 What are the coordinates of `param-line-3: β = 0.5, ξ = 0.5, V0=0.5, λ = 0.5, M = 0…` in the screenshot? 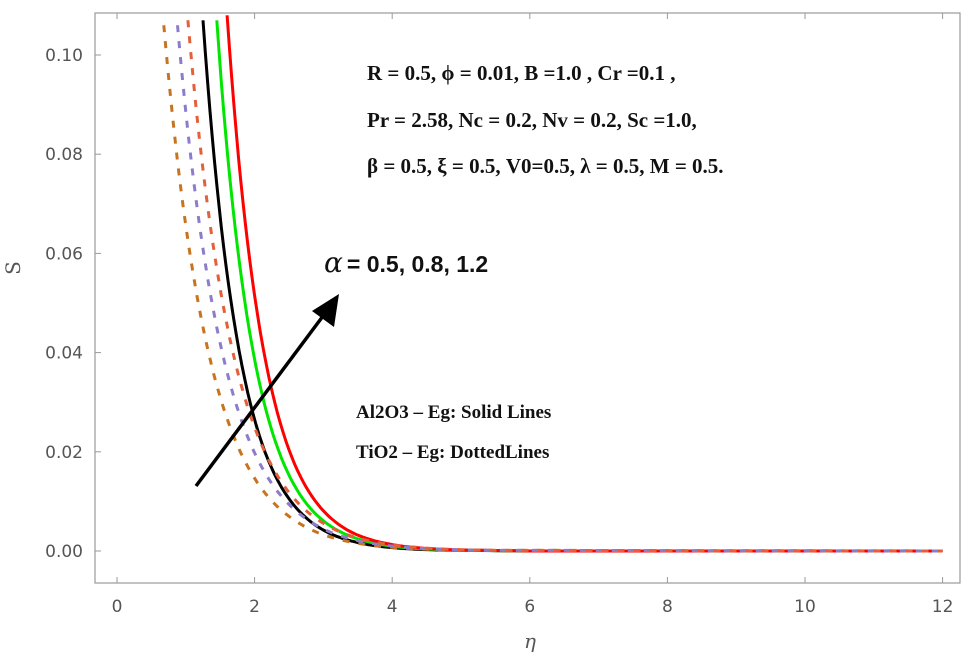 It's located at (545, 166).